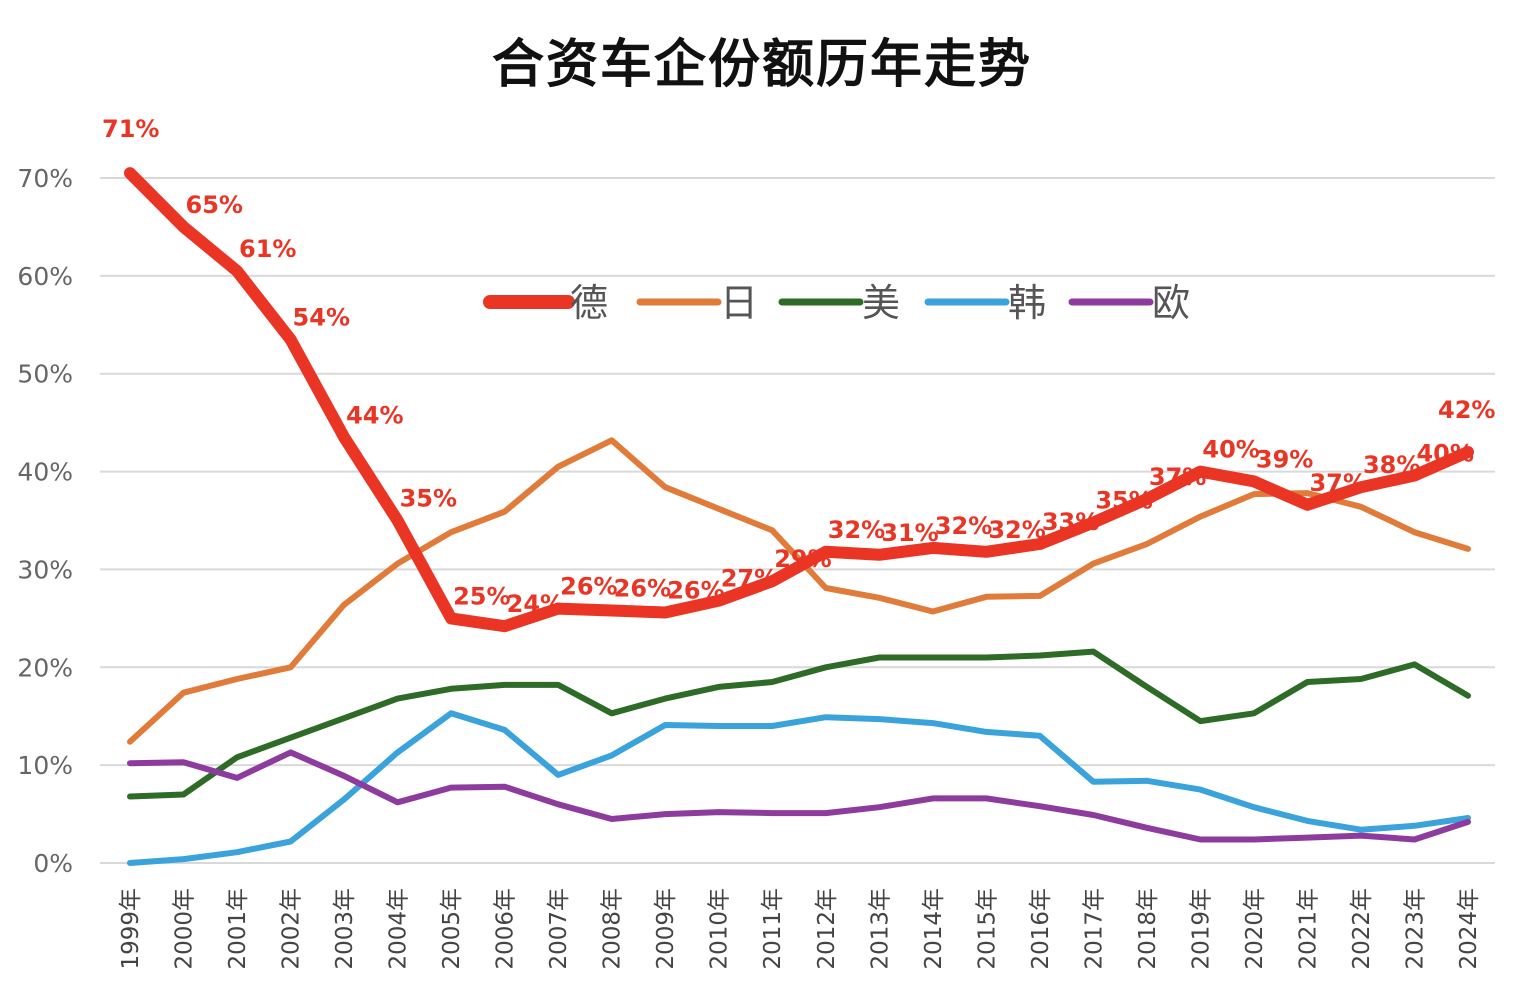 The image size is (1524, 1008). I want to click on data-label: 54%, so click(321, 317).